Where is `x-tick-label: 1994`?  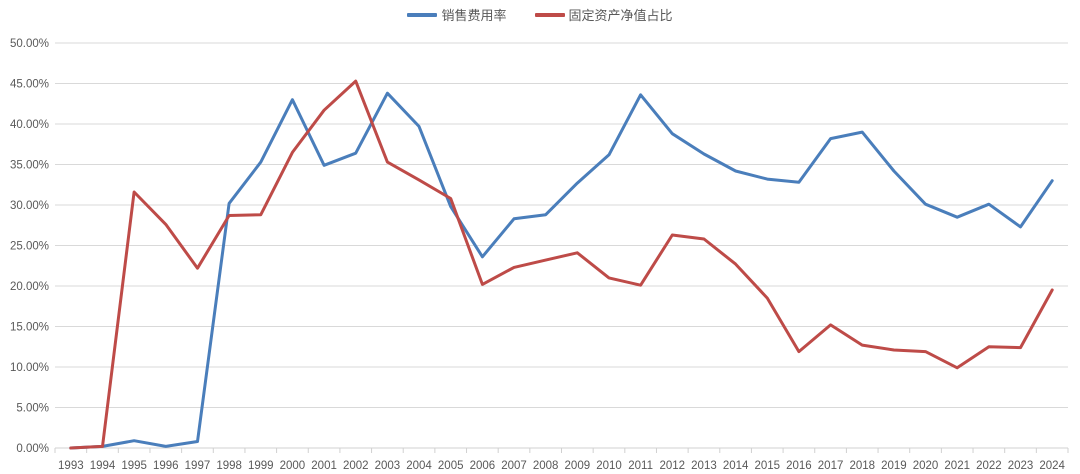
x-tick-label: 1994 is located at coordinates (103, 466).